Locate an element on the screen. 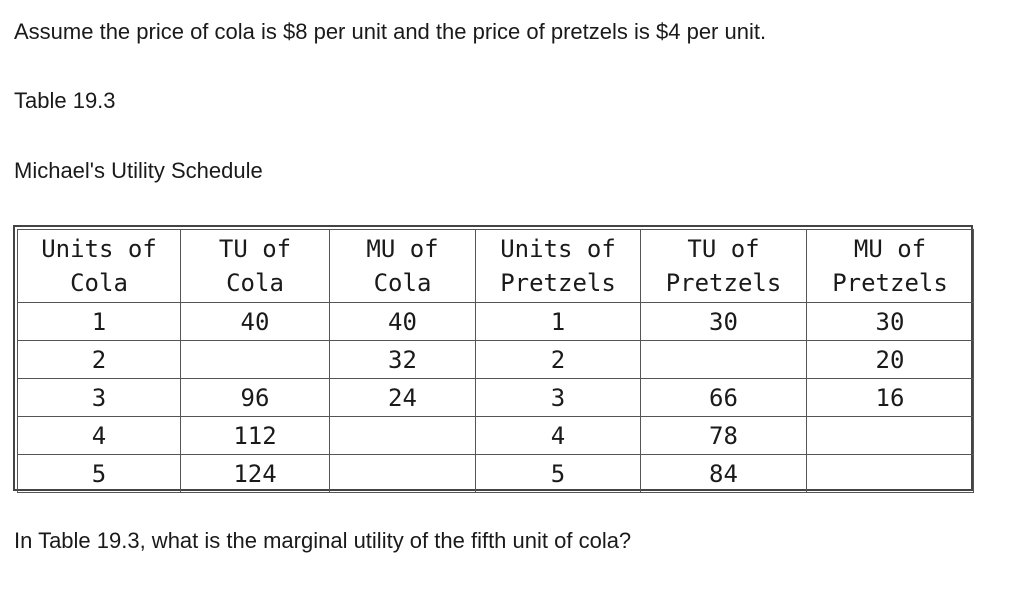  cell-units-cola: 5 is located at coordinates (99, 473).